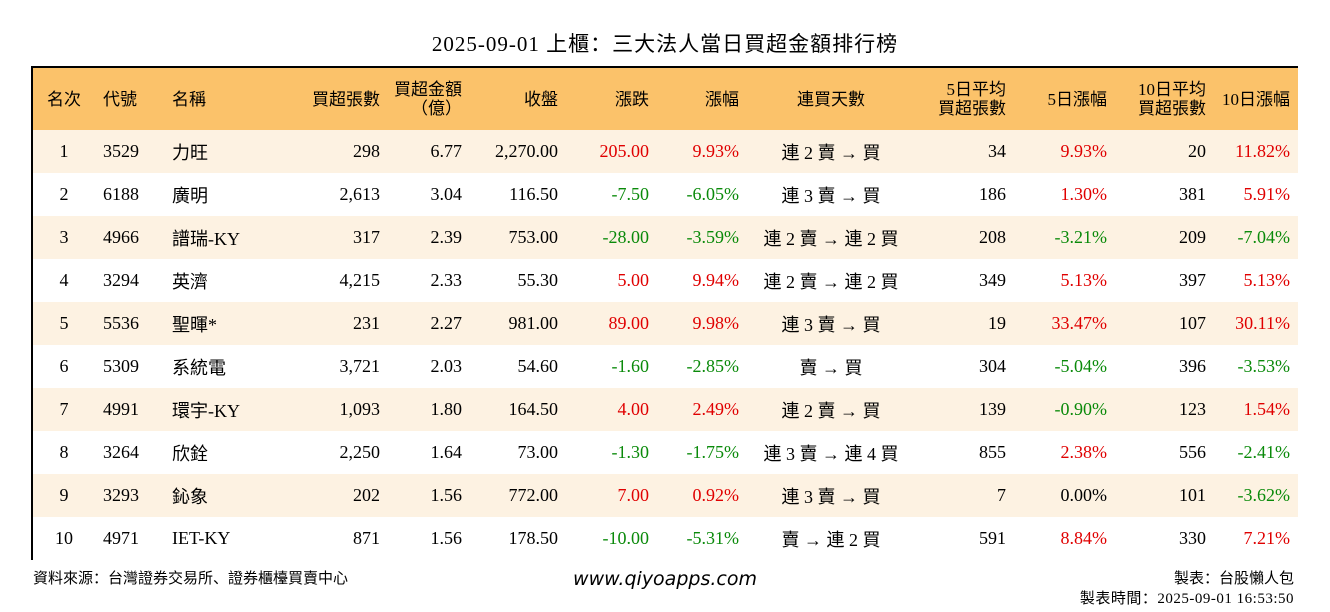  I want to click on cell-pct10: -3.62%, so click(1264, 495).